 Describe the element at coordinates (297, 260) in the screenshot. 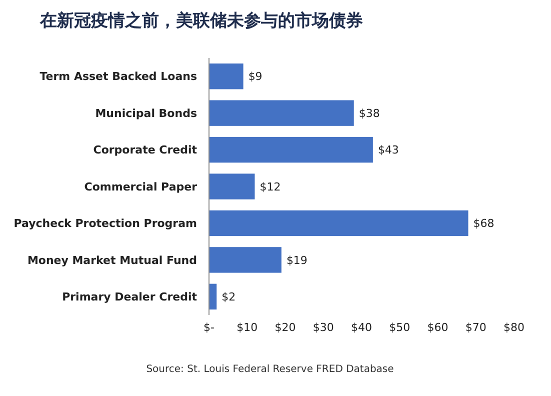

I see `data-label: $19` at that location.